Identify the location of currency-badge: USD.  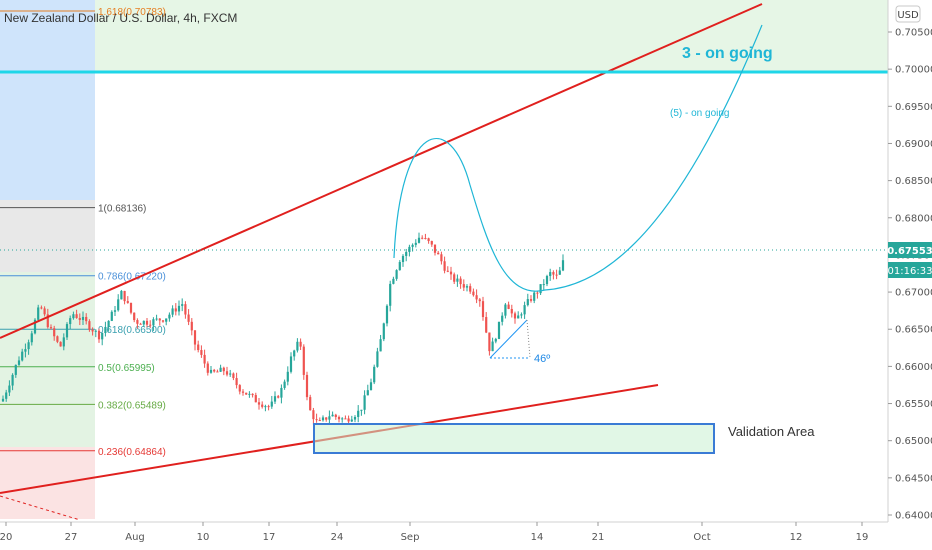
(908, 15).